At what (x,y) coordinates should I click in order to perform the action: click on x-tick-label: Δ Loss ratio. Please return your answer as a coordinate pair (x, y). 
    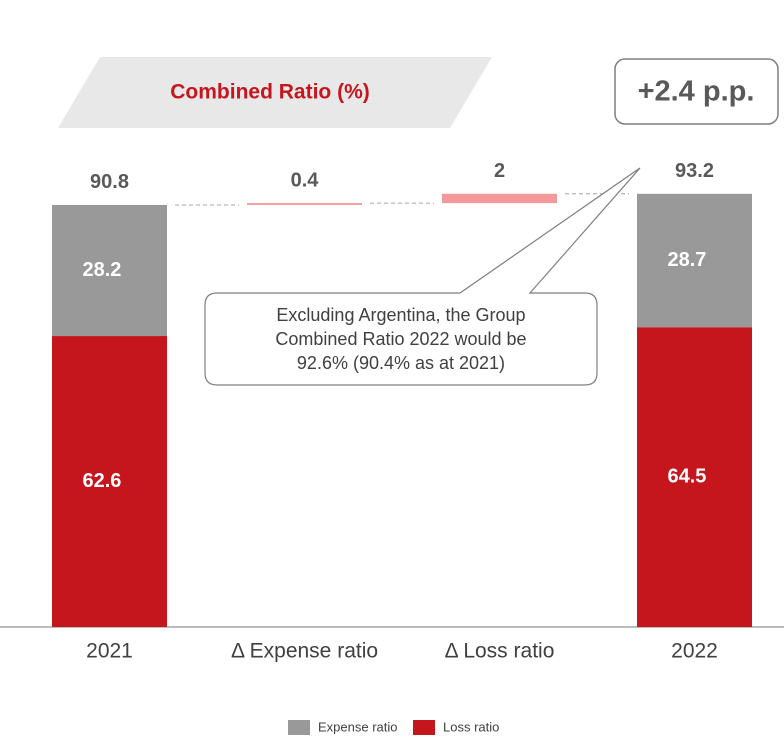
    Looking at the image, I should click on (500, 651).